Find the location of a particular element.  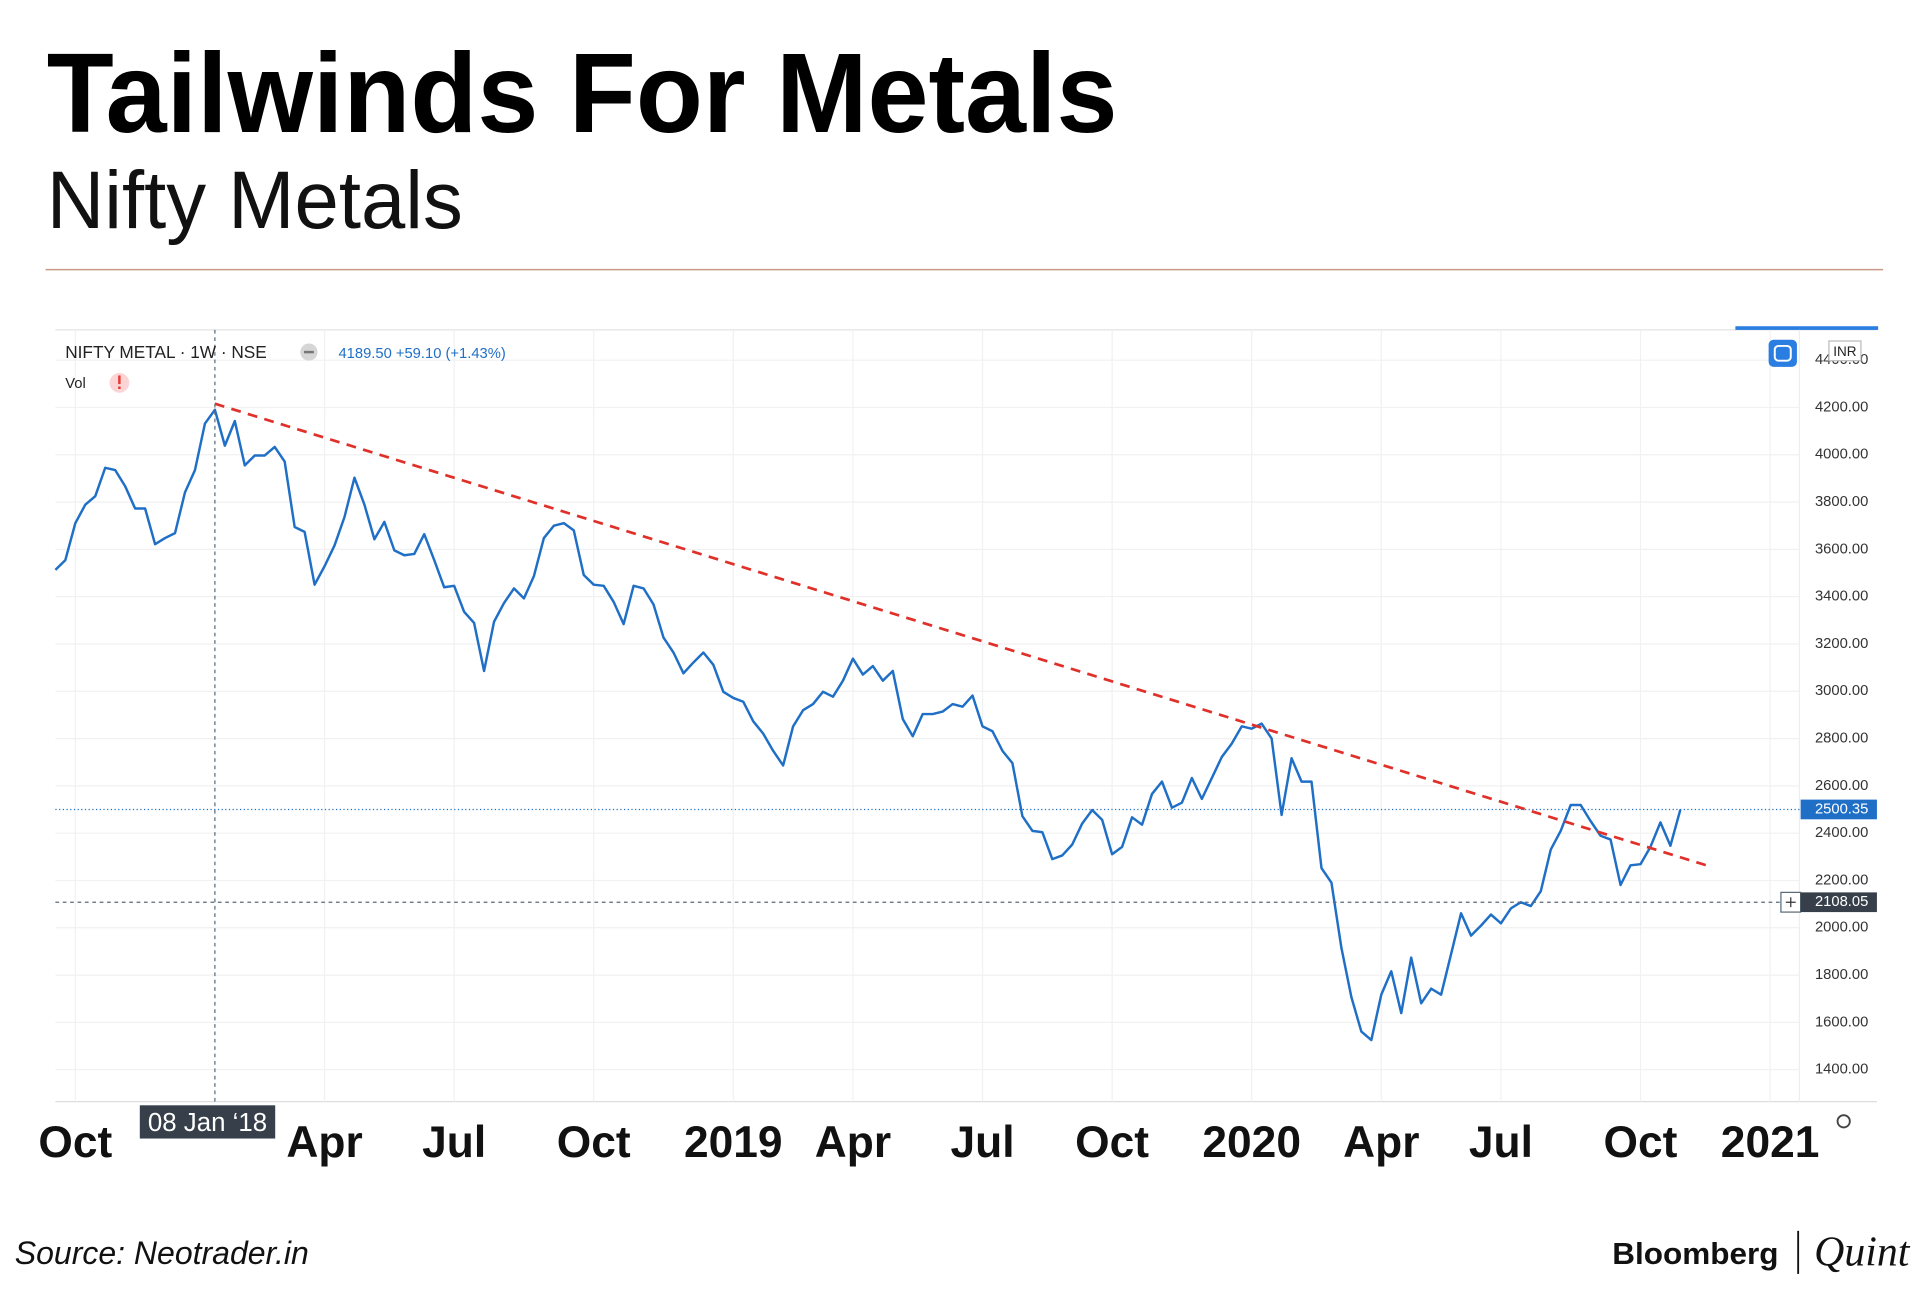

y-tick-label: 1800.00 is located at coordinates (1841, 975).